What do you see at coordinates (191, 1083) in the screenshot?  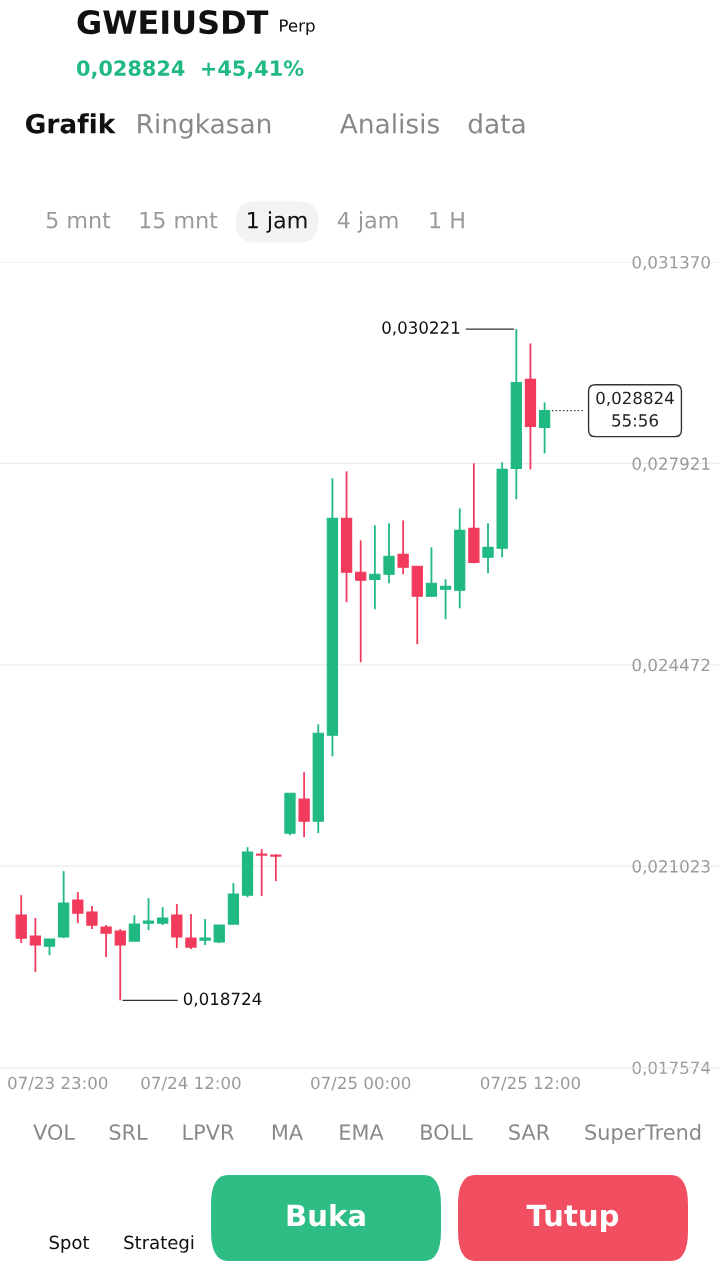 I see `x-tick-label: 07/24 12:00` at bounding box center [191, 1083].